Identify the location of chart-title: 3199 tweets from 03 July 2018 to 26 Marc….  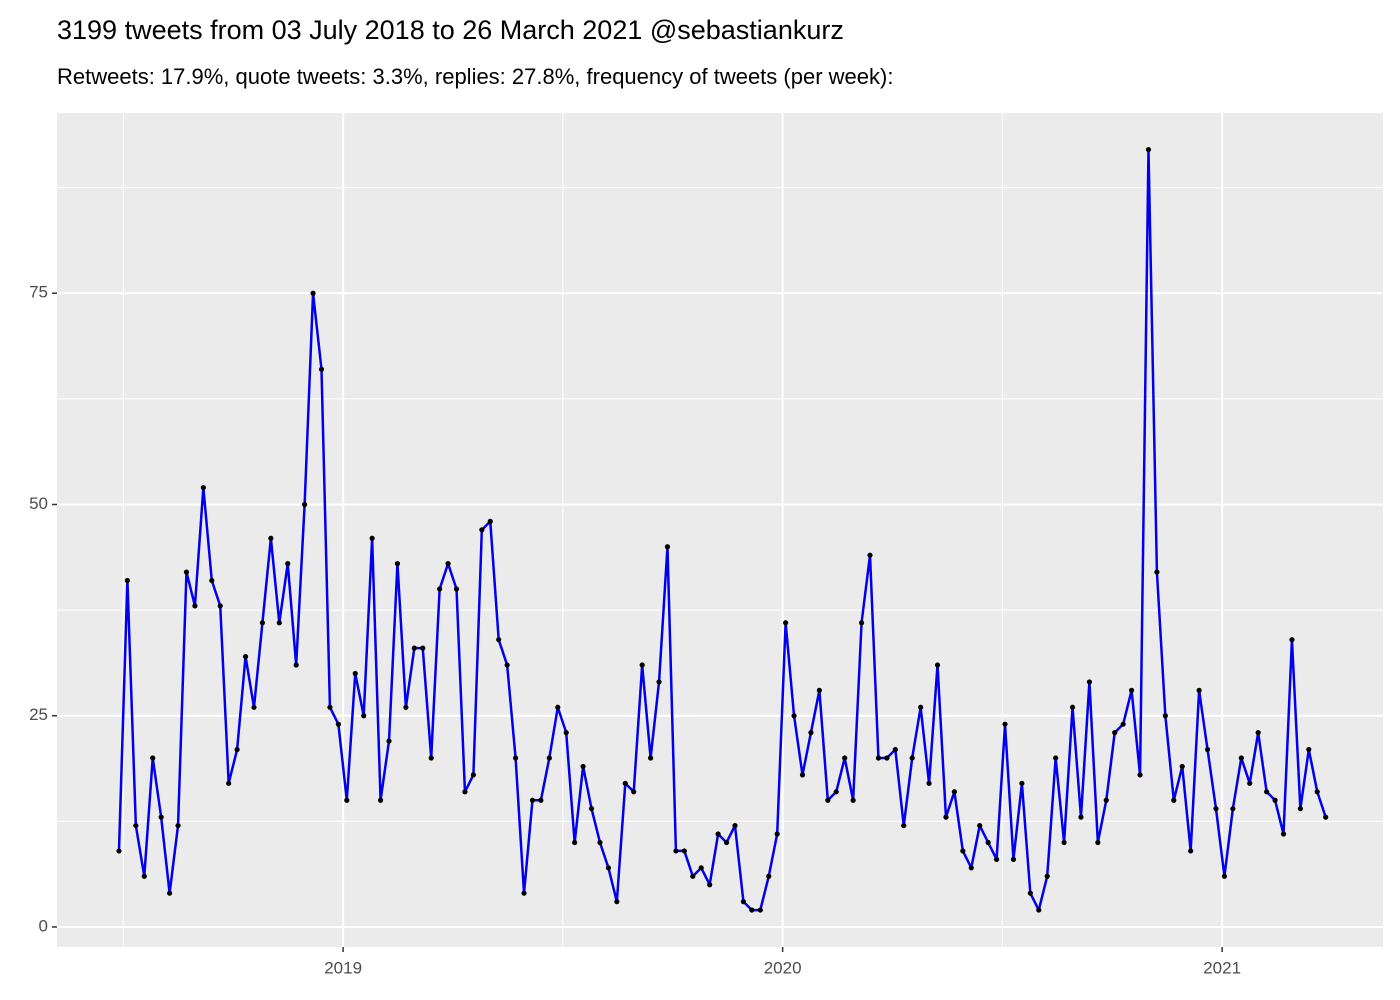
(450, 30).